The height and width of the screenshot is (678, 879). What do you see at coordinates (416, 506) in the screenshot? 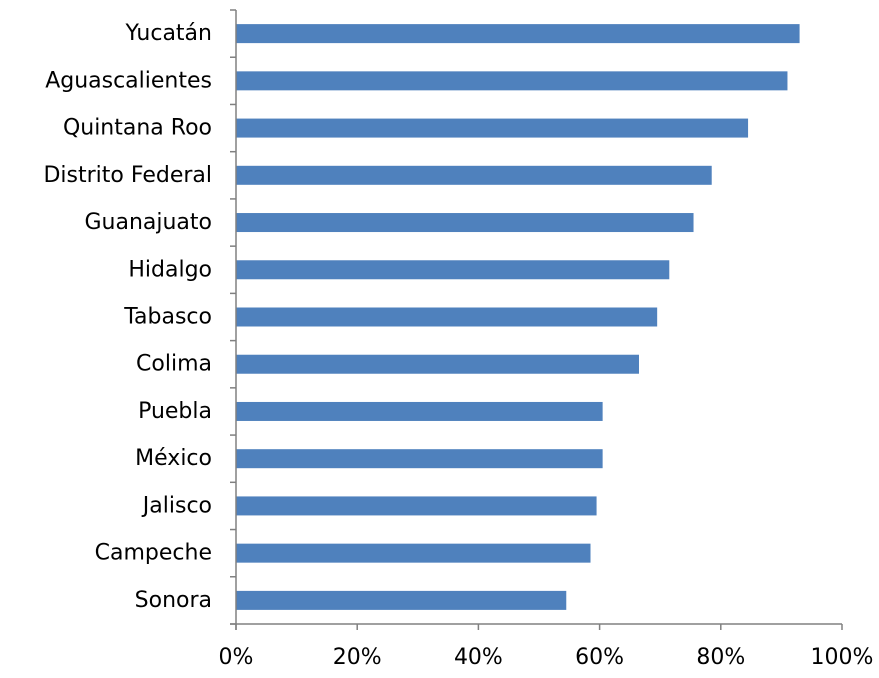
I see `bar-jalisco` at bounding box center [416, 506].